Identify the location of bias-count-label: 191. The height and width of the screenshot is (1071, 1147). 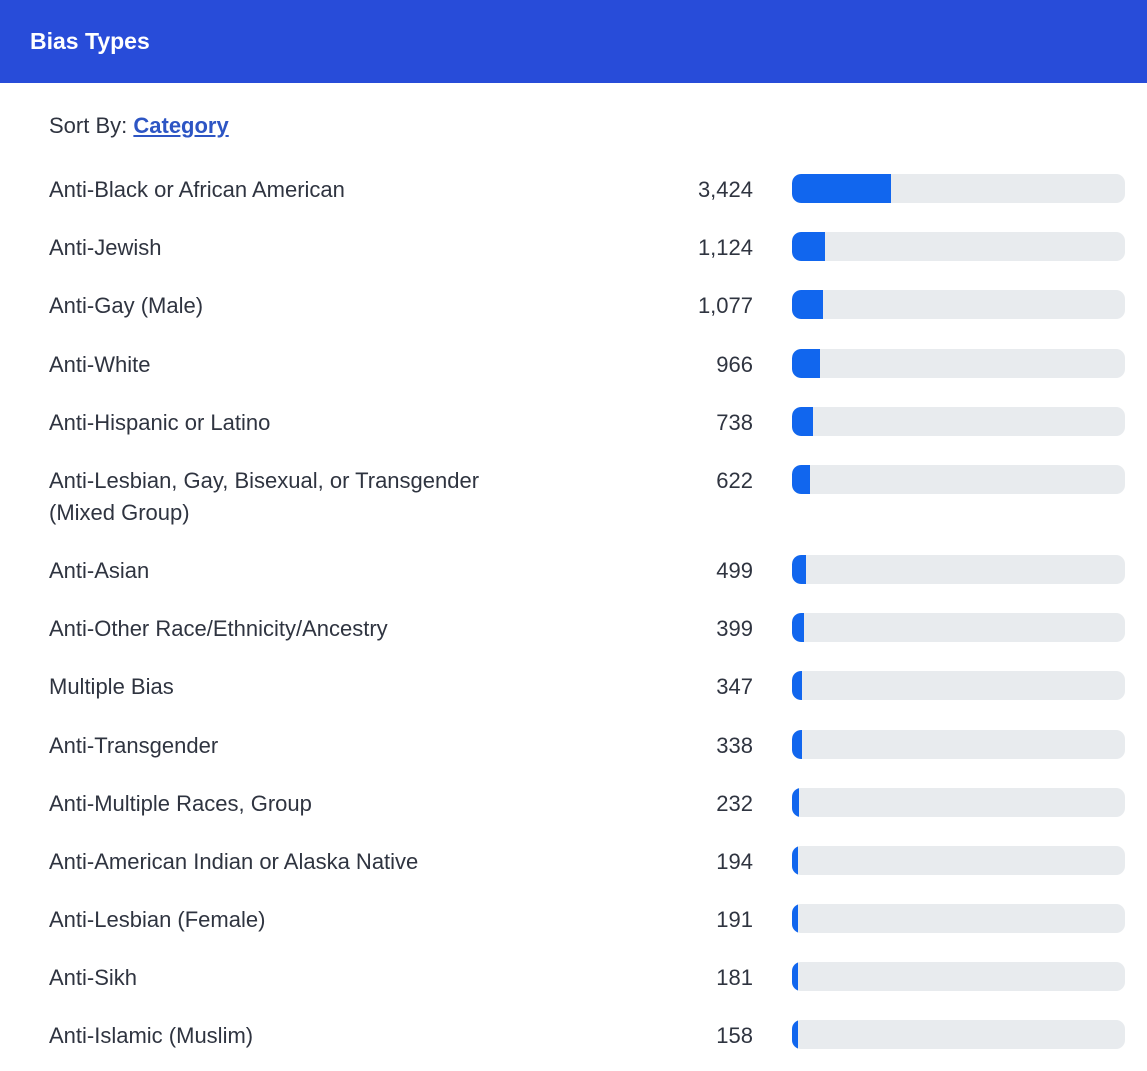
(734, 919).